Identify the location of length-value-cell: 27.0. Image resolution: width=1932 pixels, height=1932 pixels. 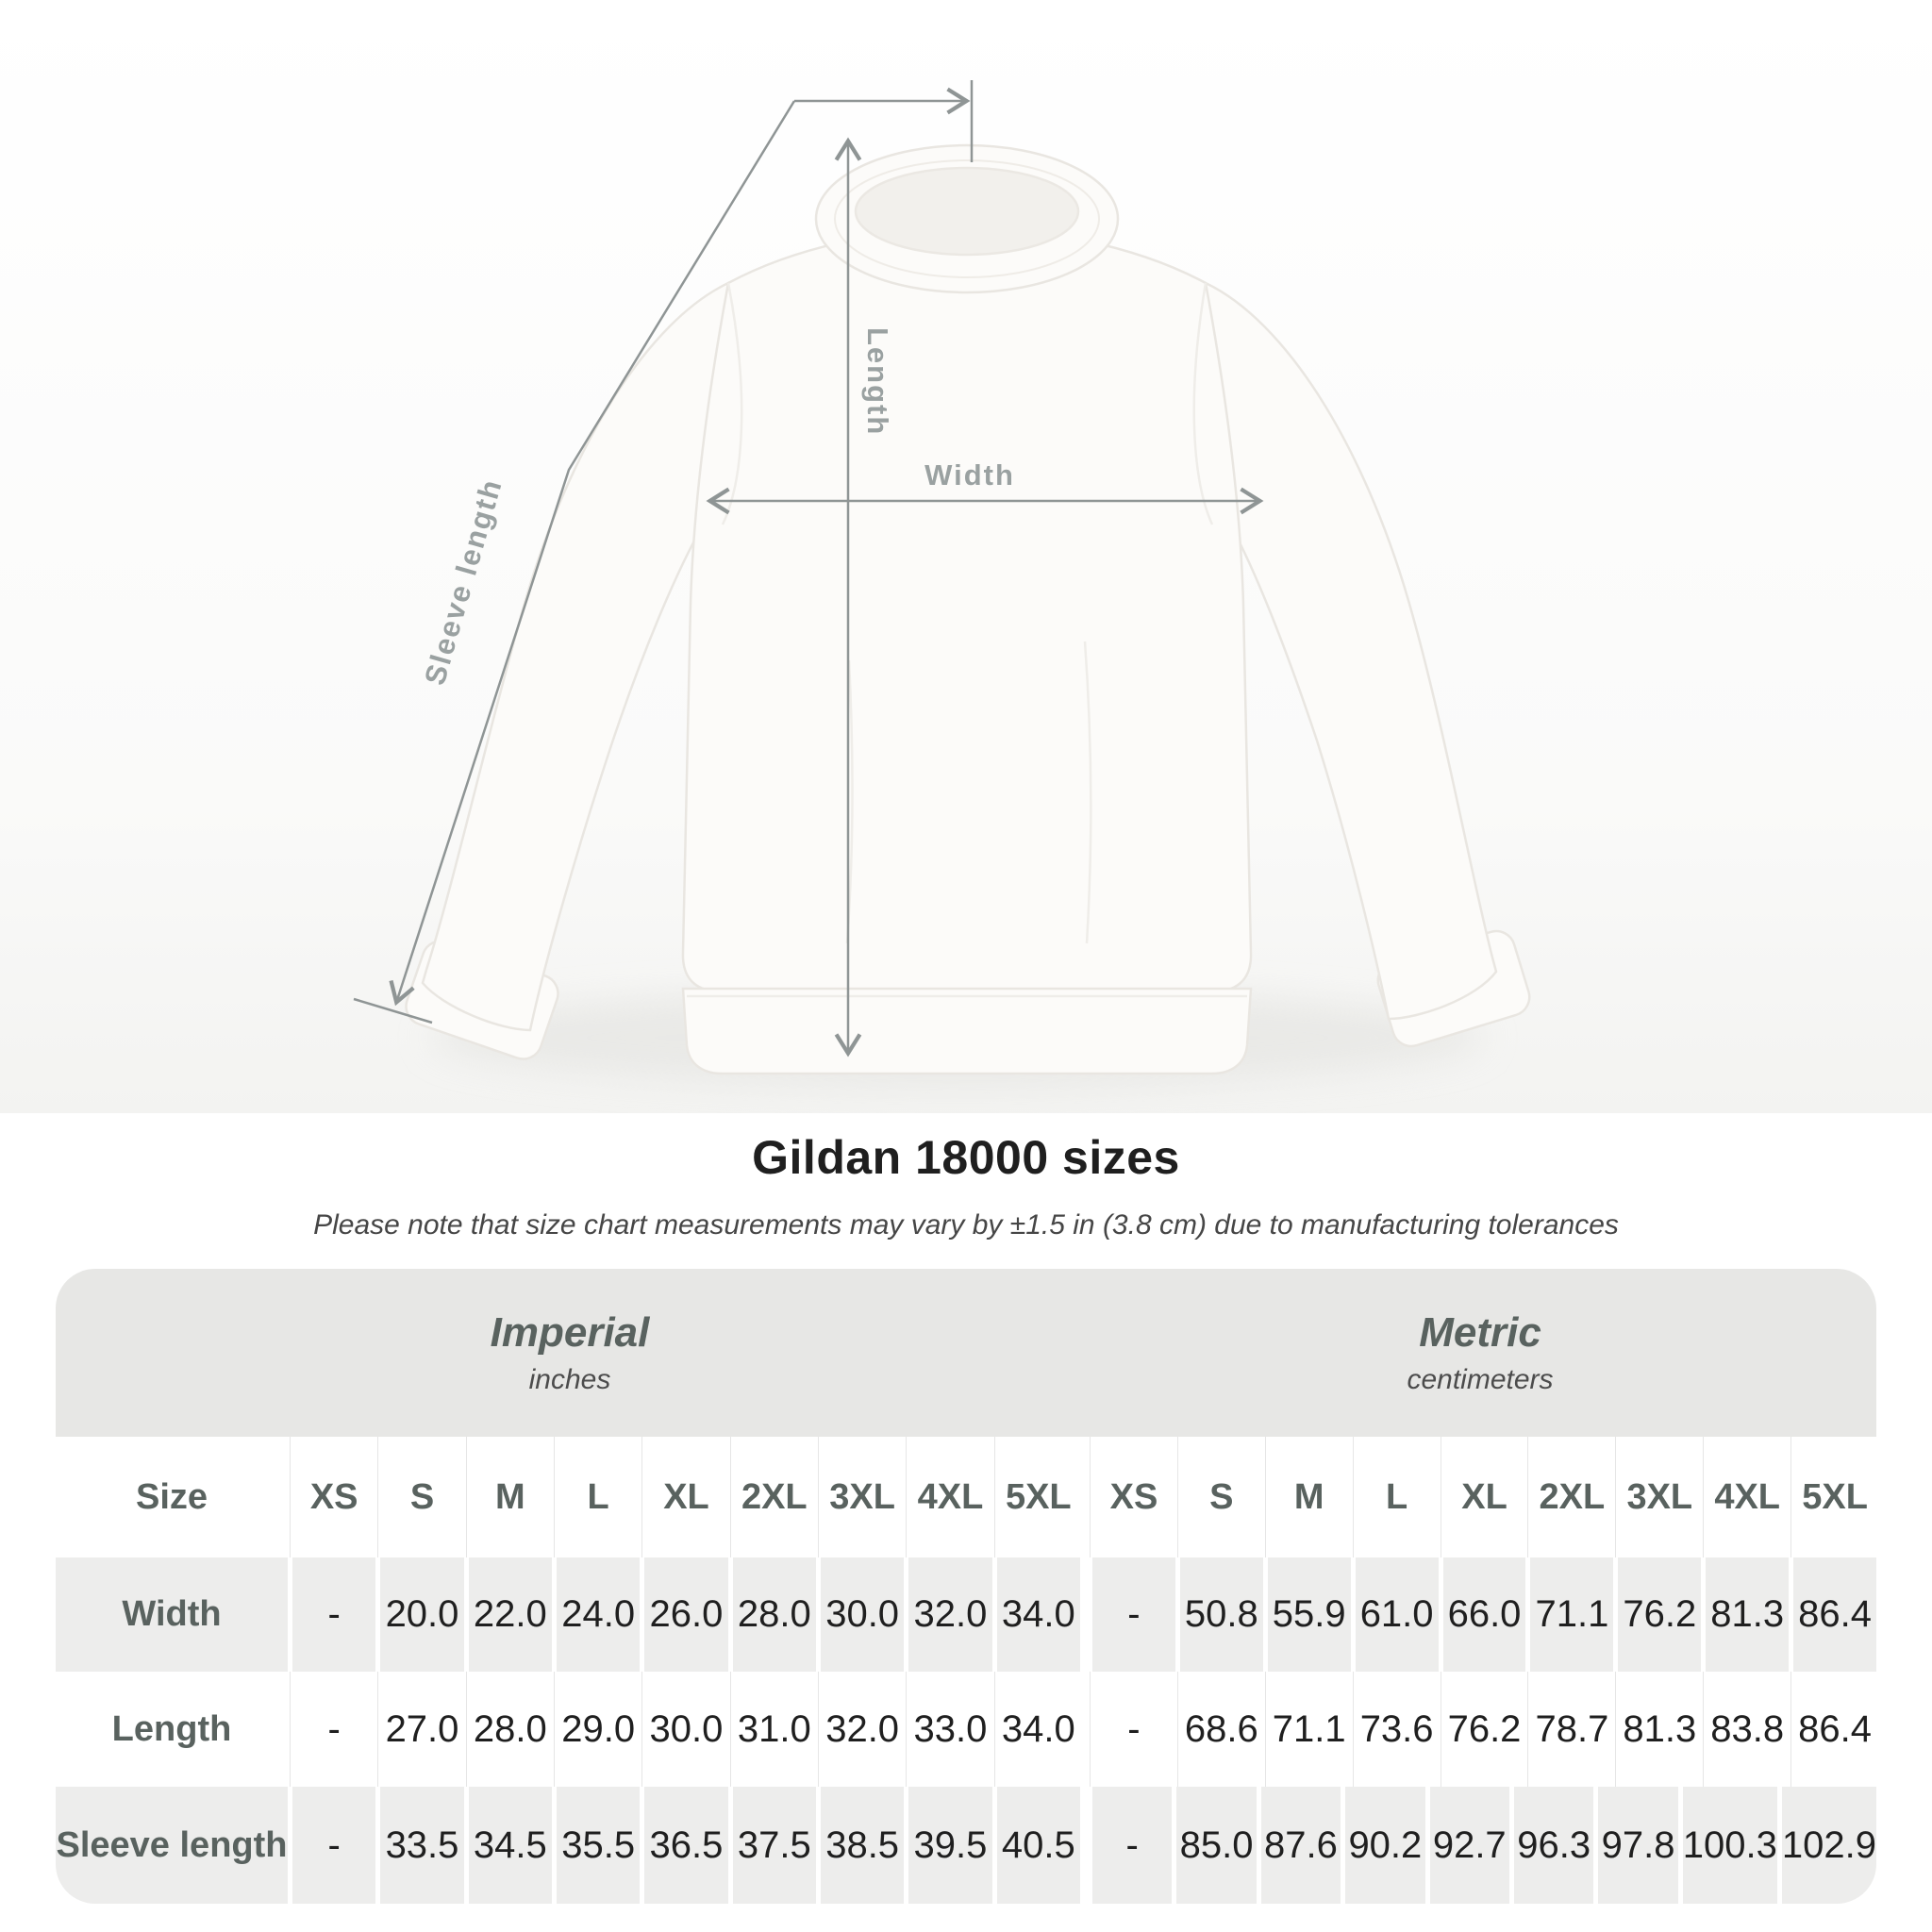
(420, 1729).